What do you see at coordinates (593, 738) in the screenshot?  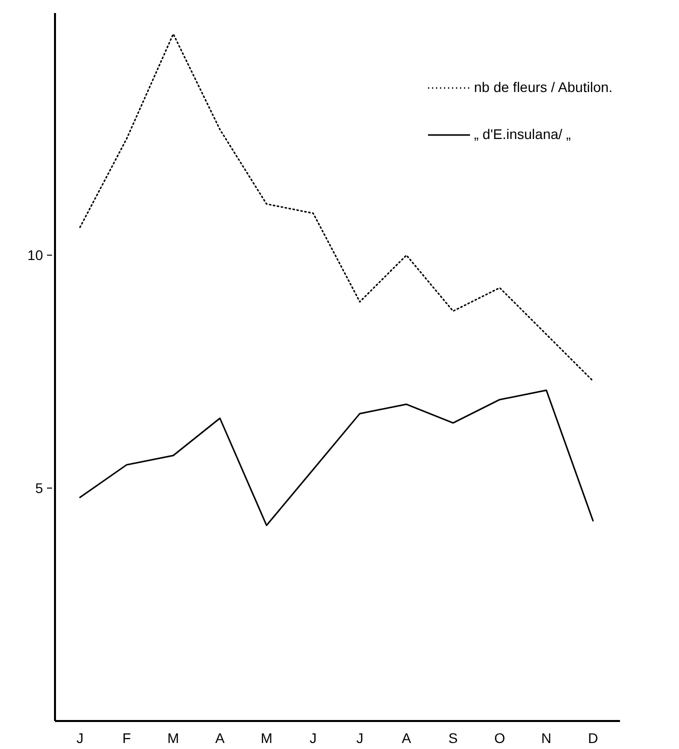 I see `x-tick-label: D` at bounding box center [593, 738].